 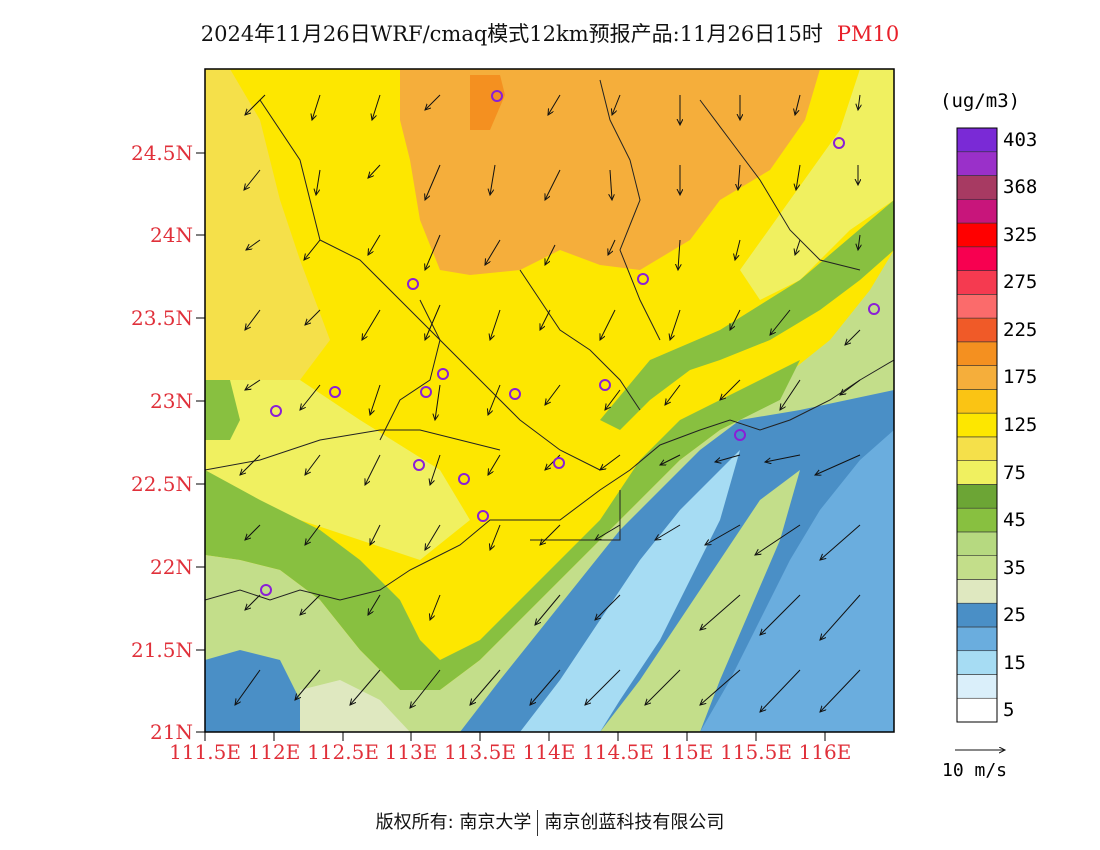 I want to click on y-tick-label: 24.5N, so click(x=161, y=153).